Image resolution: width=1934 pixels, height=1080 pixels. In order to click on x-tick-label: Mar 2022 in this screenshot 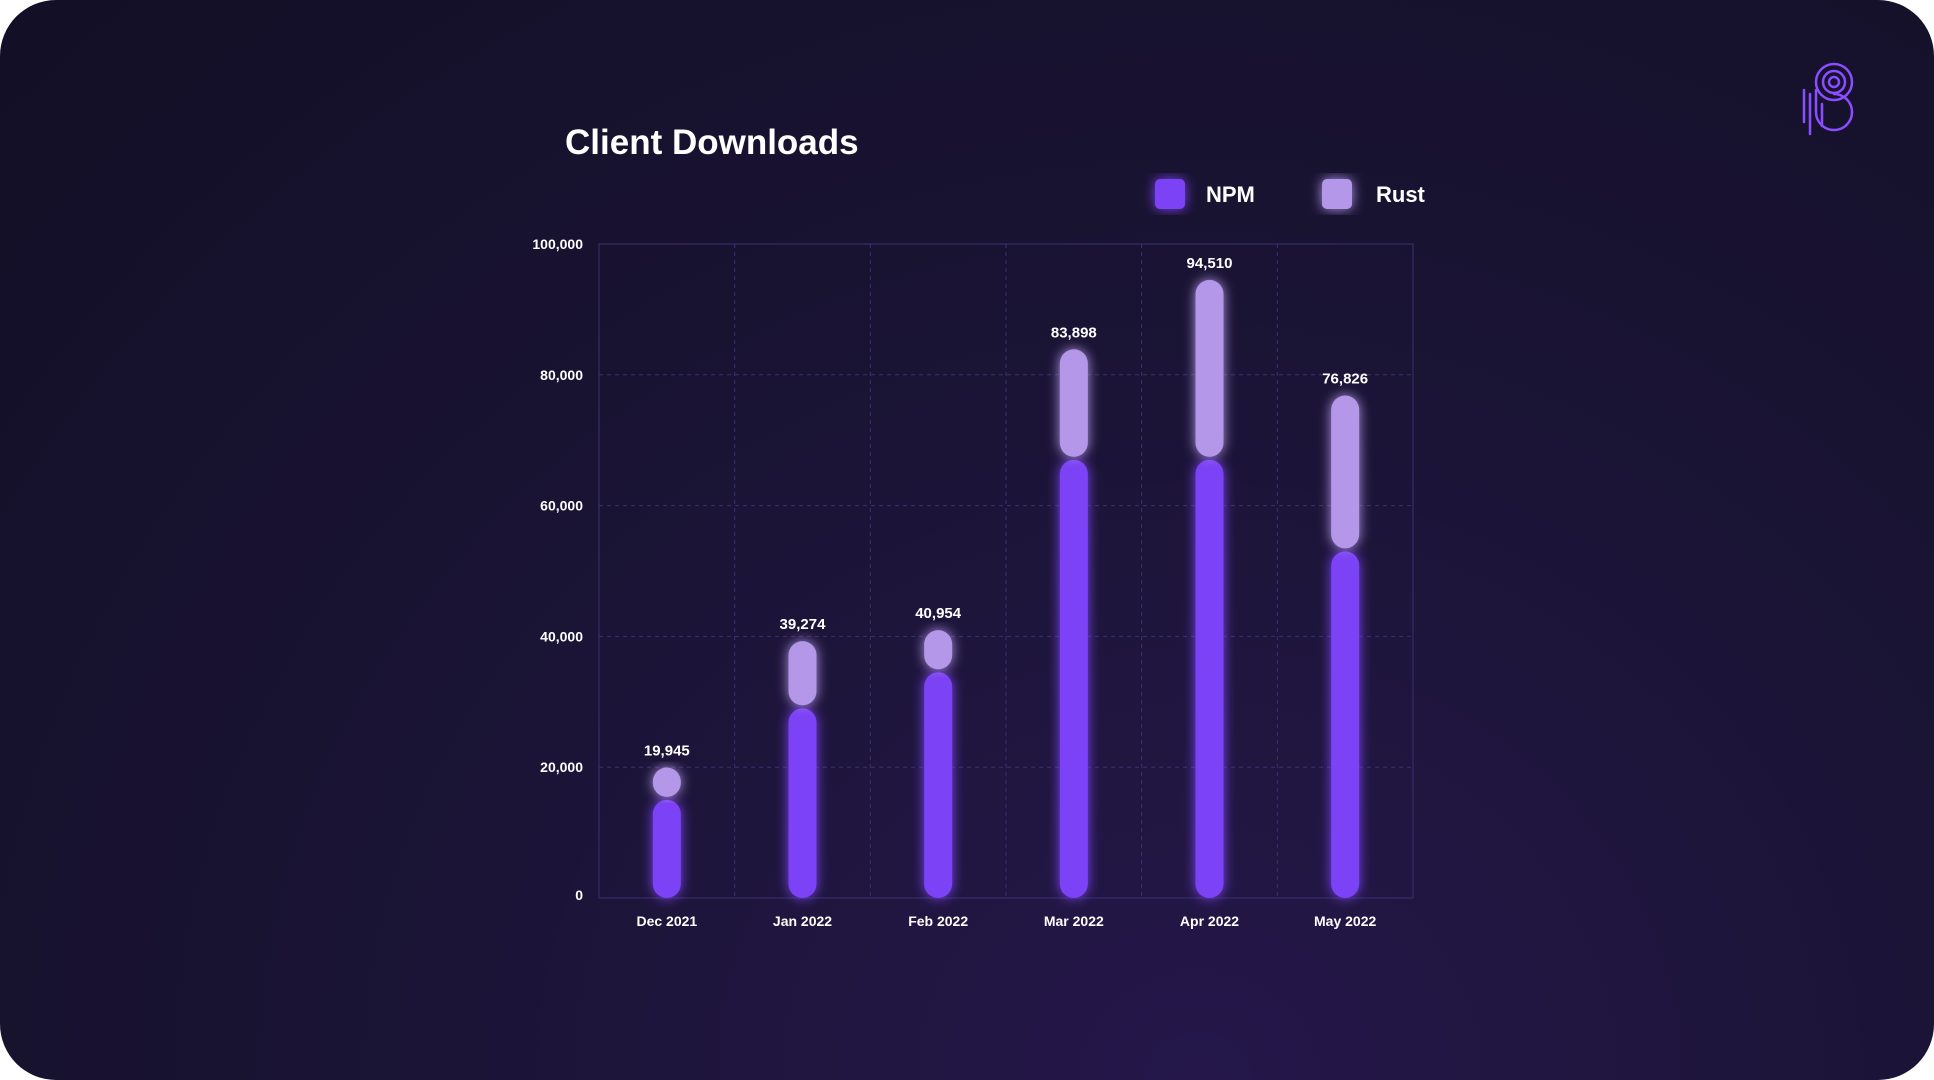, I will do `click(1074, 921)`.